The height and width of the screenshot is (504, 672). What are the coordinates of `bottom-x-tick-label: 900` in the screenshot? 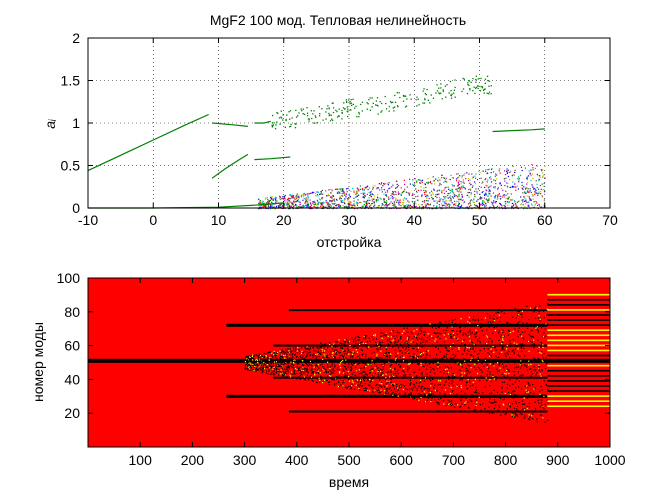 It's located at (558, 460).